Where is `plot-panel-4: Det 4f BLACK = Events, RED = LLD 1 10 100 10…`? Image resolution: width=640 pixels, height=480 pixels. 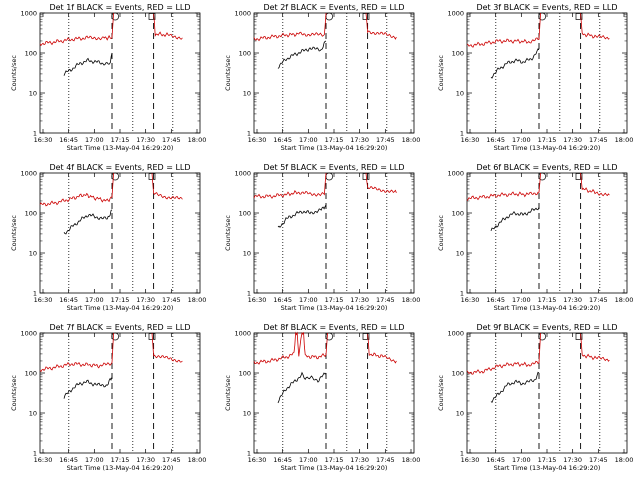 plot-panel-4: Det 4f BLACK = Events, RED = LLD 1 10 100 10… is located at coordinates (108, 237).